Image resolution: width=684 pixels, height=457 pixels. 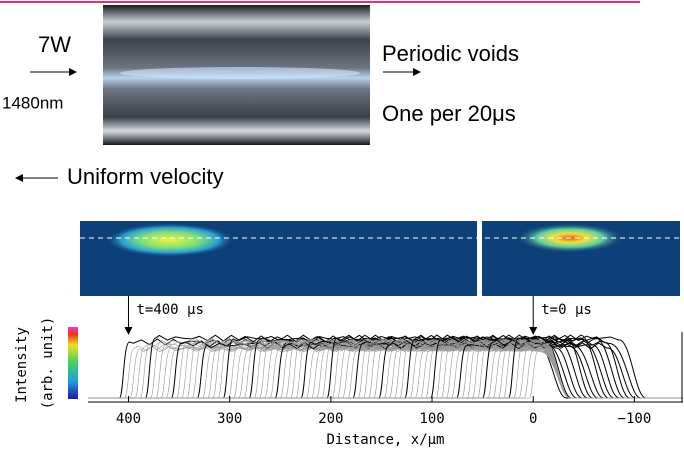 What do you see at coordinates (73, 363) in the screenshot?
I see `colorbar` at bounding box center [73, 363].